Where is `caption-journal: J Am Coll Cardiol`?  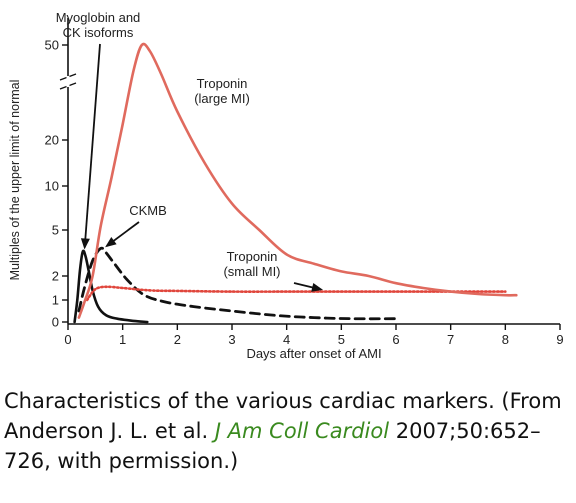
caption-journal: J Am Coll Cardiol is located at coordinates (302, 431).